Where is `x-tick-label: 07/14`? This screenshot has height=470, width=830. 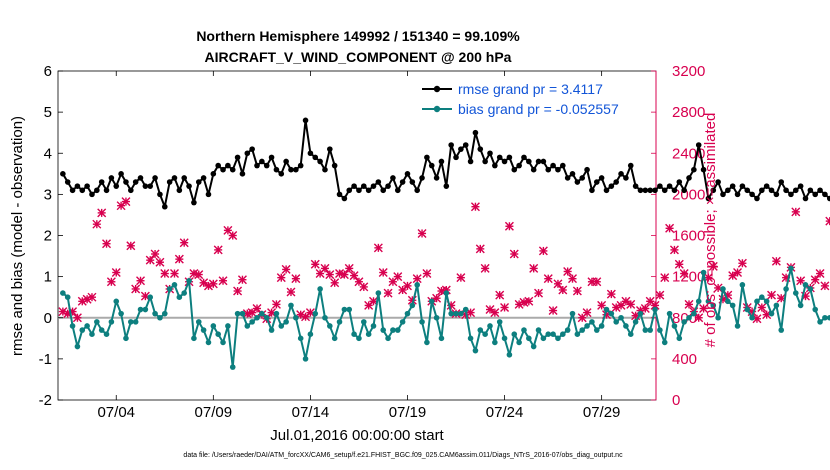
x-tick-label: 07/14 is located at coordinates (311, 412).